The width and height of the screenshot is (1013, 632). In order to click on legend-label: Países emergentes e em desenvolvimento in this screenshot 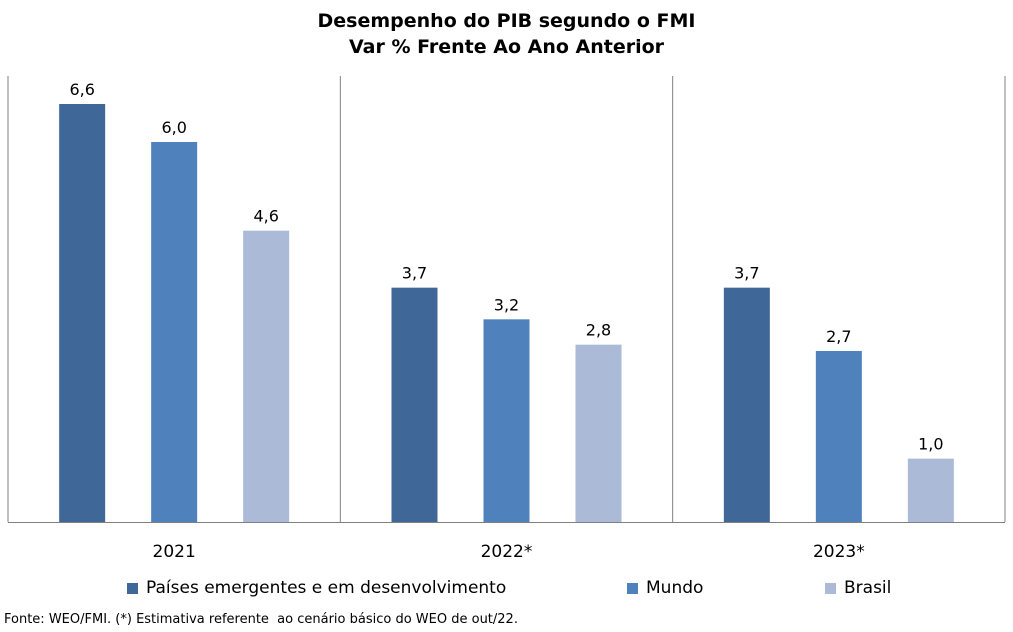, I will do `click(326, 588)`.